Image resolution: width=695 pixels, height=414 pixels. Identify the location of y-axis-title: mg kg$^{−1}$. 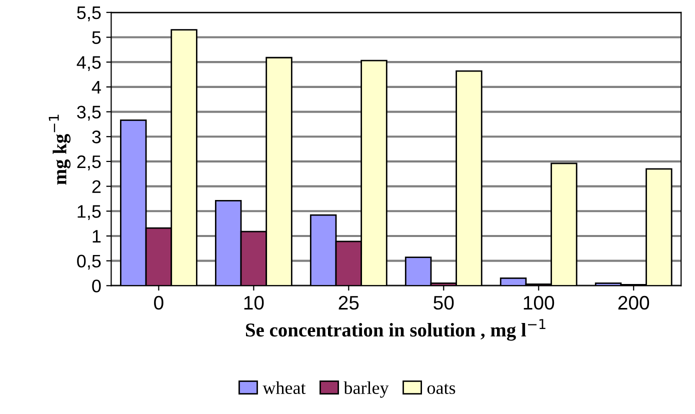
(59, 149).